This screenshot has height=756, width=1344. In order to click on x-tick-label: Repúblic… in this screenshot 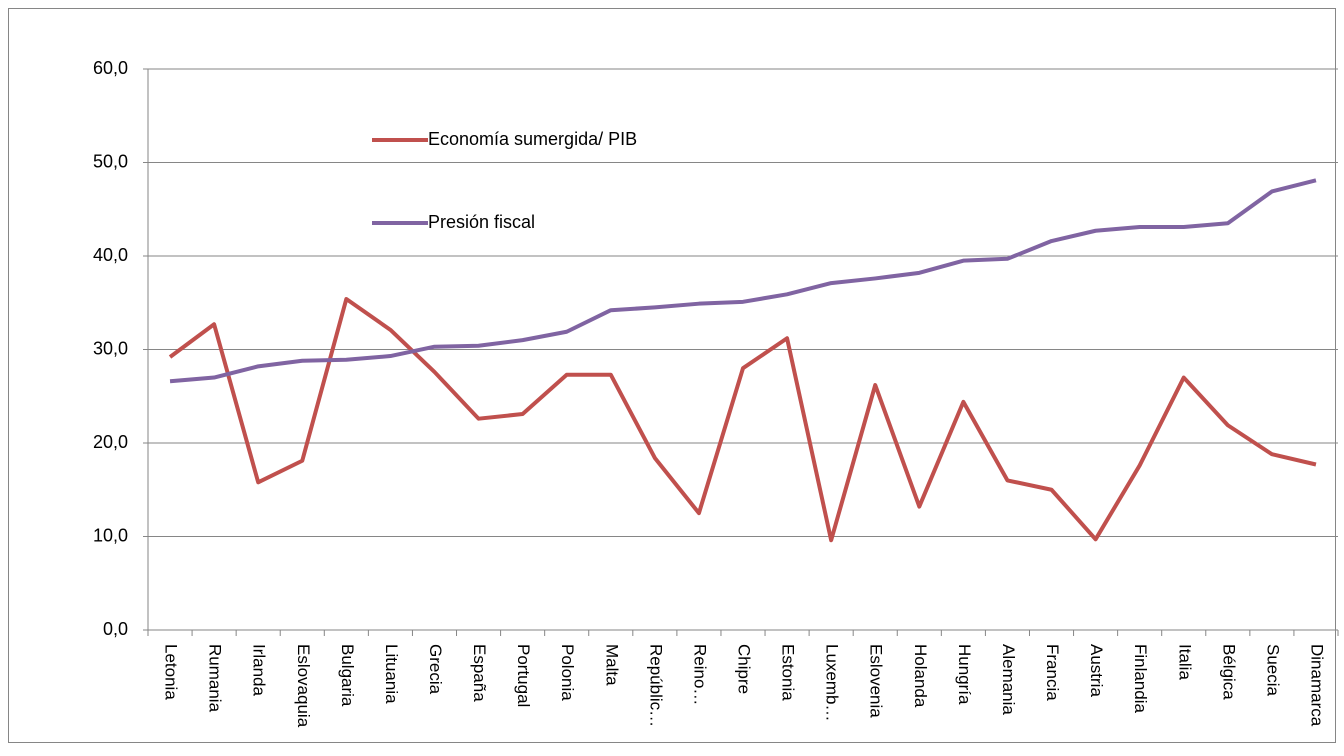, I will do `click(655, 685)`.